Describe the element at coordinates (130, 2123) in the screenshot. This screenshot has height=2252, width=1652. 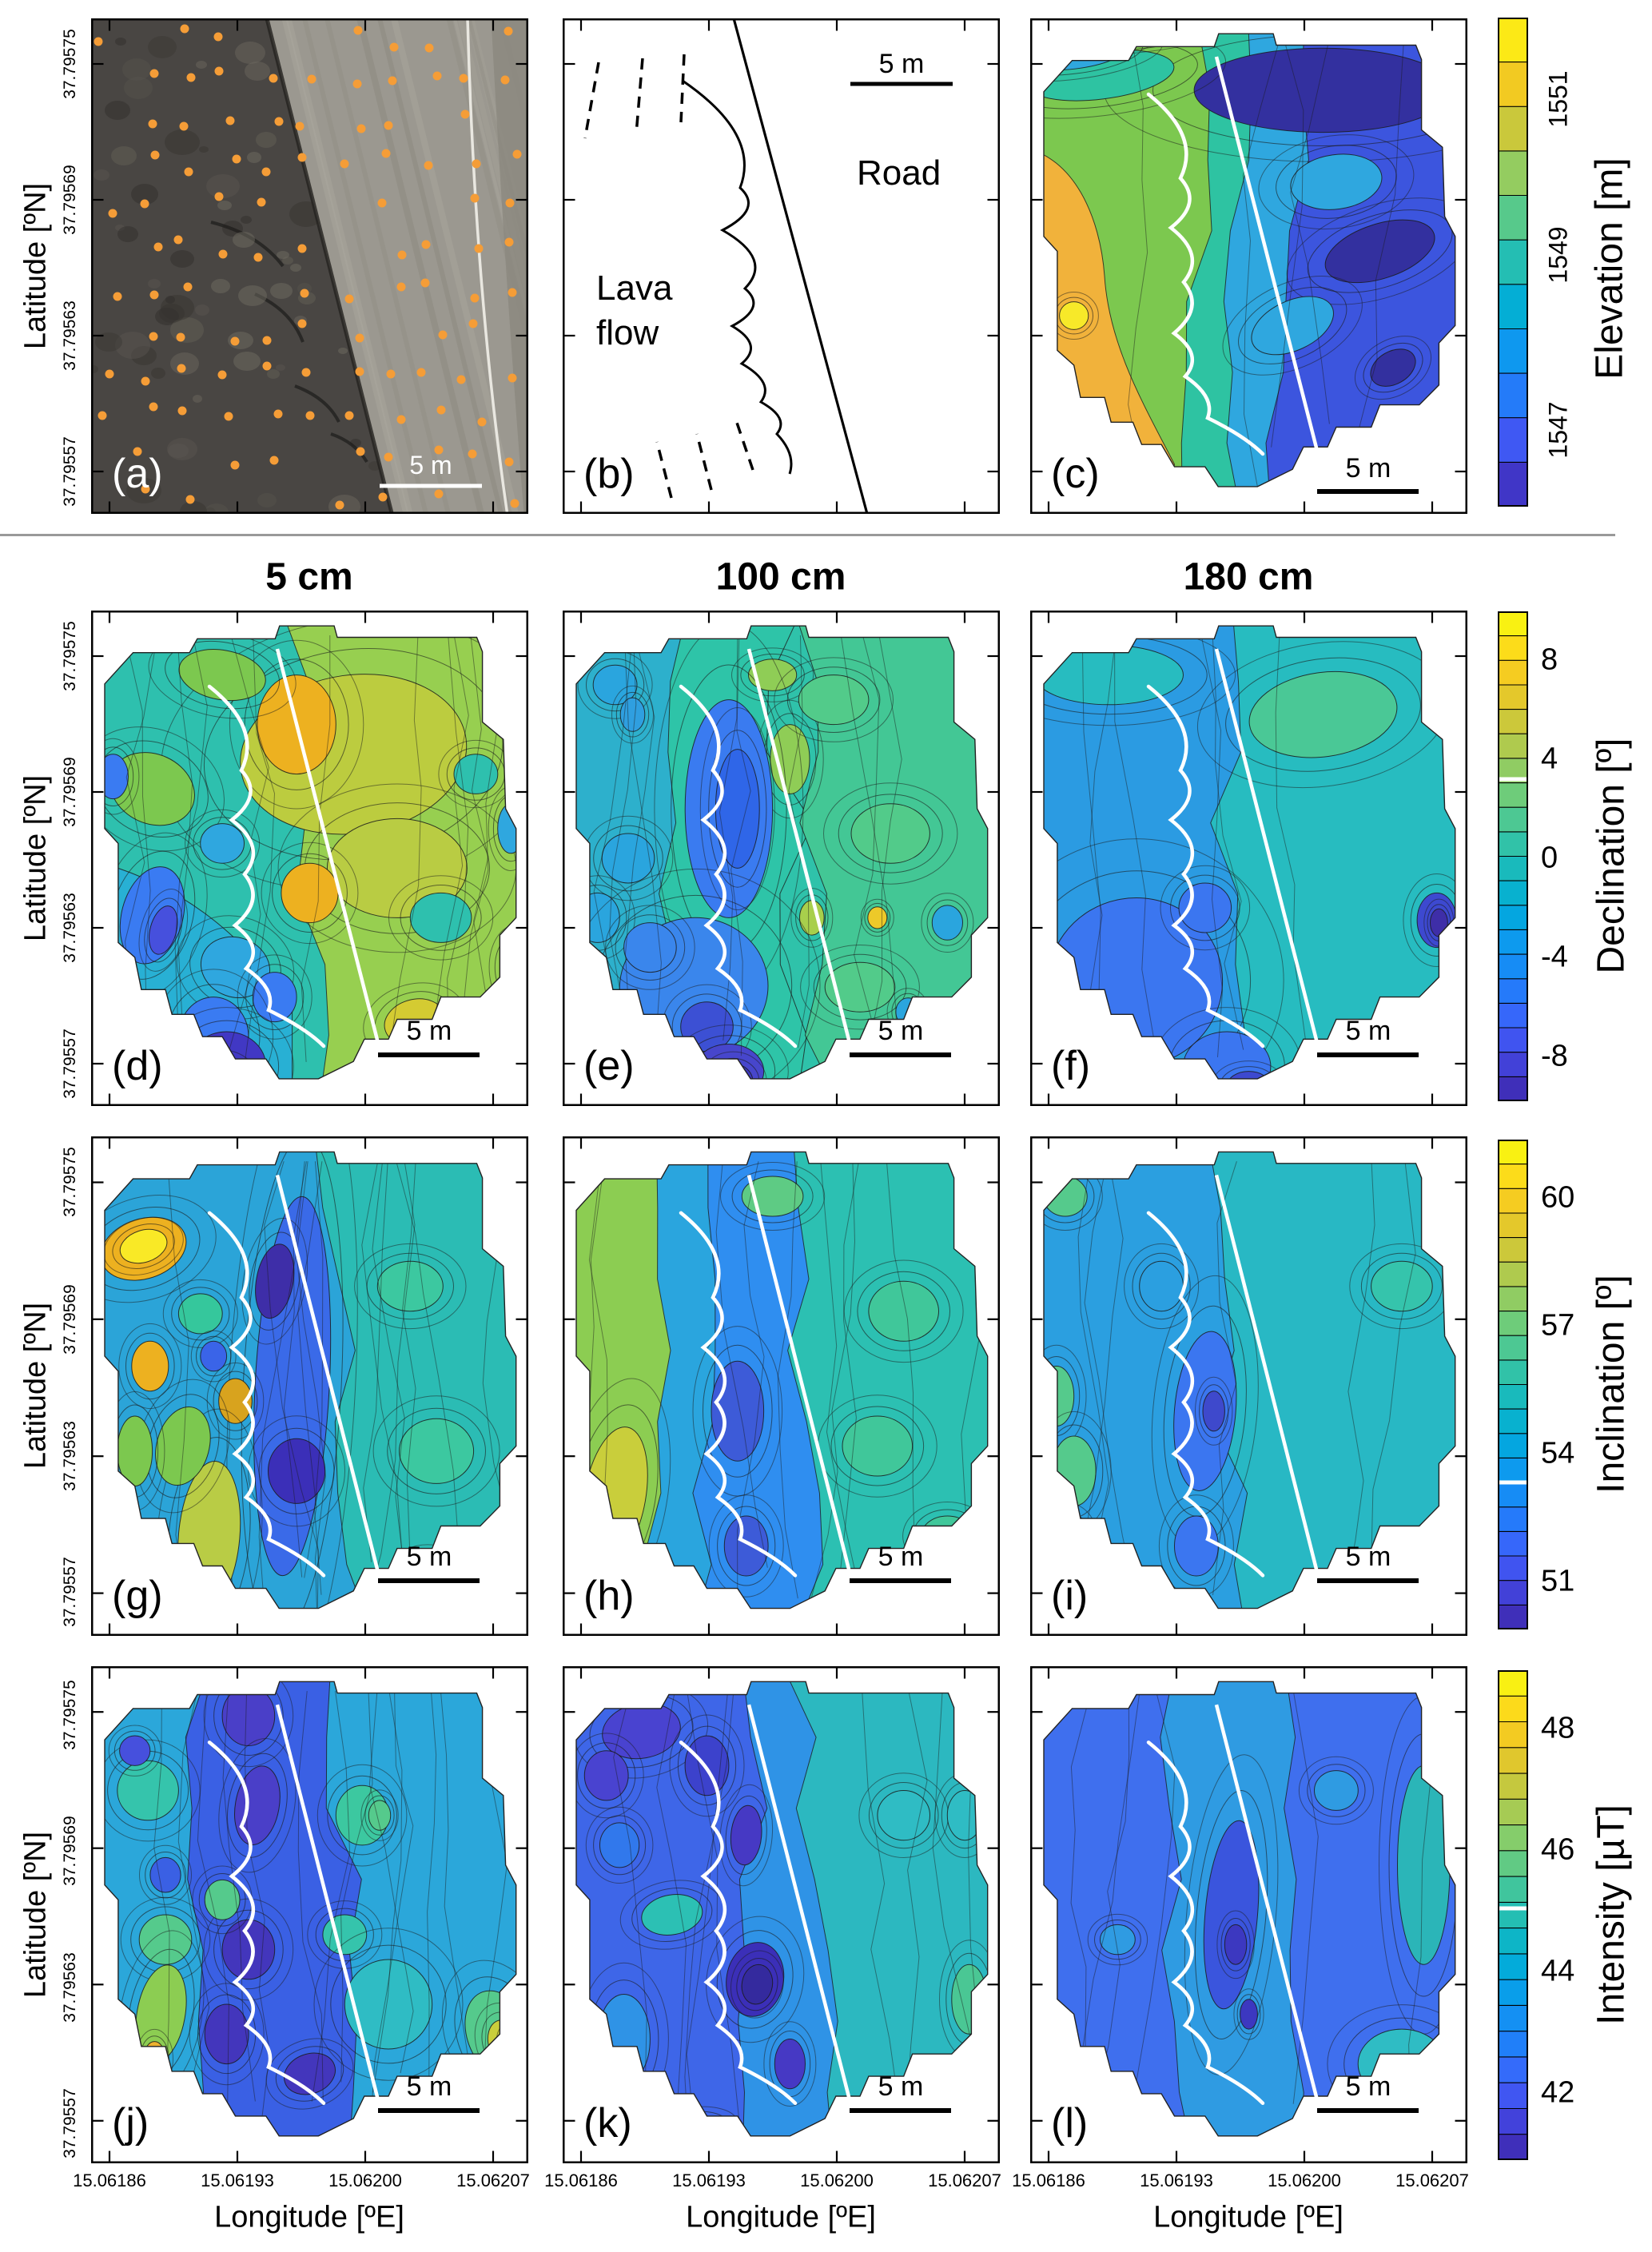
I see `svg-text: (j)` at that location.